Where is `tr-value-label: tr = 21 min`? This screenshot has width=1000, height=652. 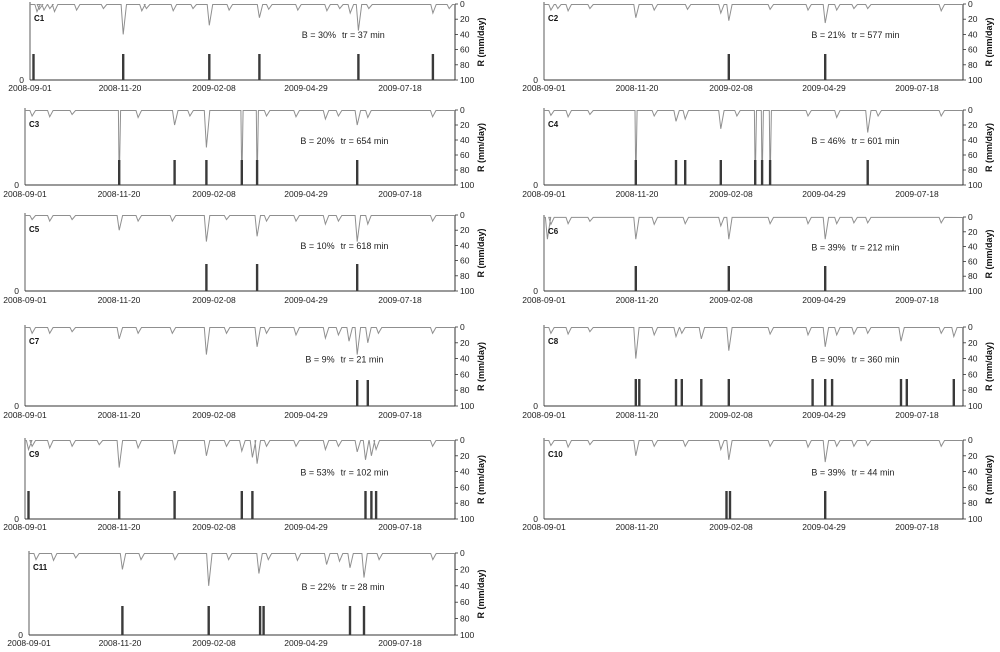
tr-value-label: tr = 21 min is located at coordinates (362, 360).